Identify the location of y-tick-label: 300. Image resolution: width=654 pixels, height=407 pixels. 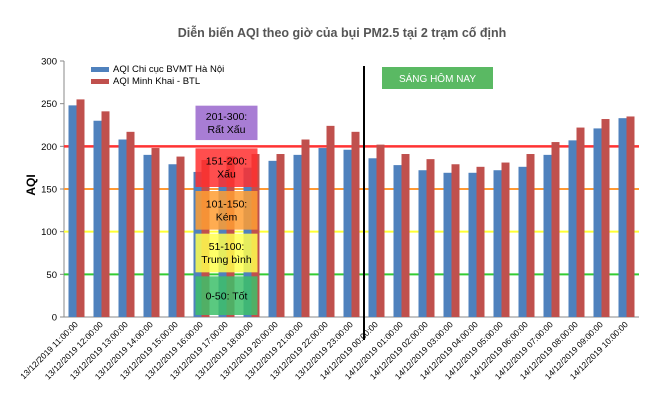
(49, 62).